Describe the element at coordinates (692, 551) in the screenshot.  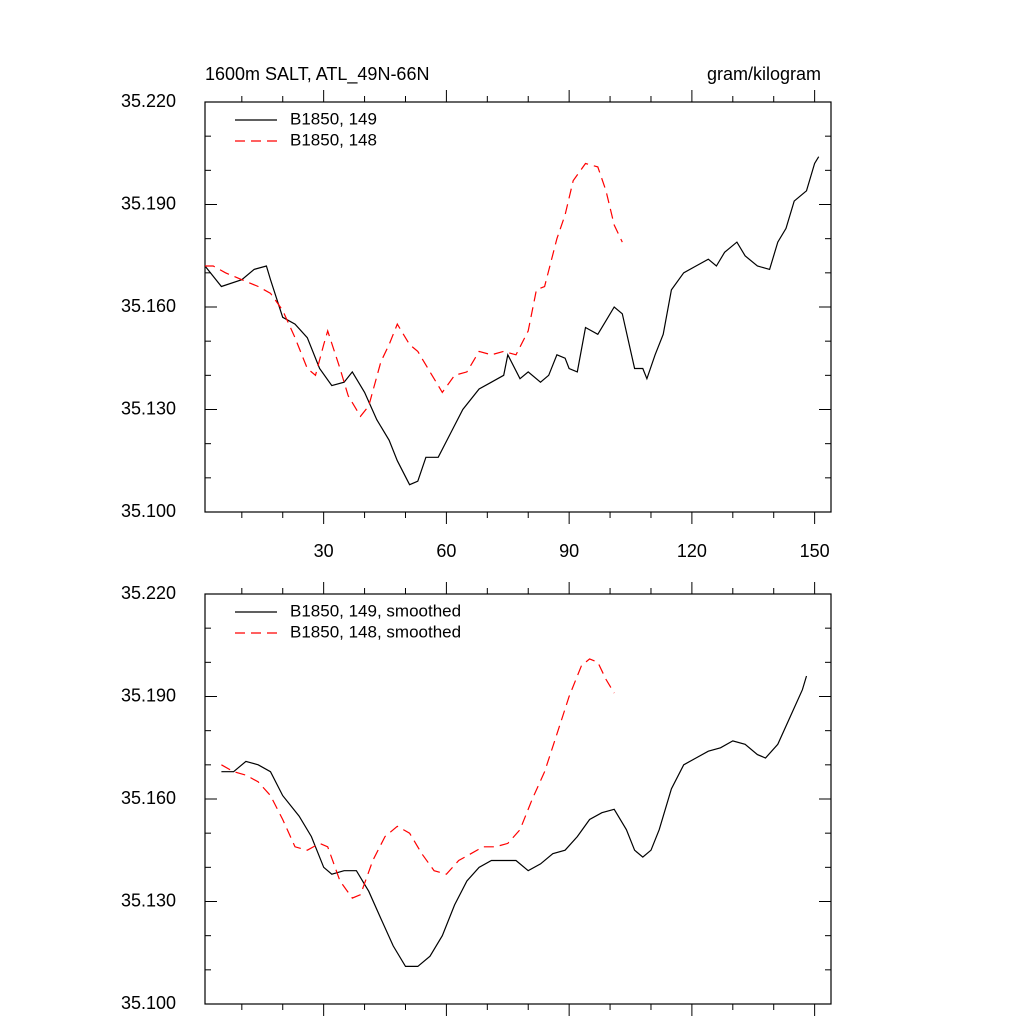
I see `x-tick-label: 120` at that location.